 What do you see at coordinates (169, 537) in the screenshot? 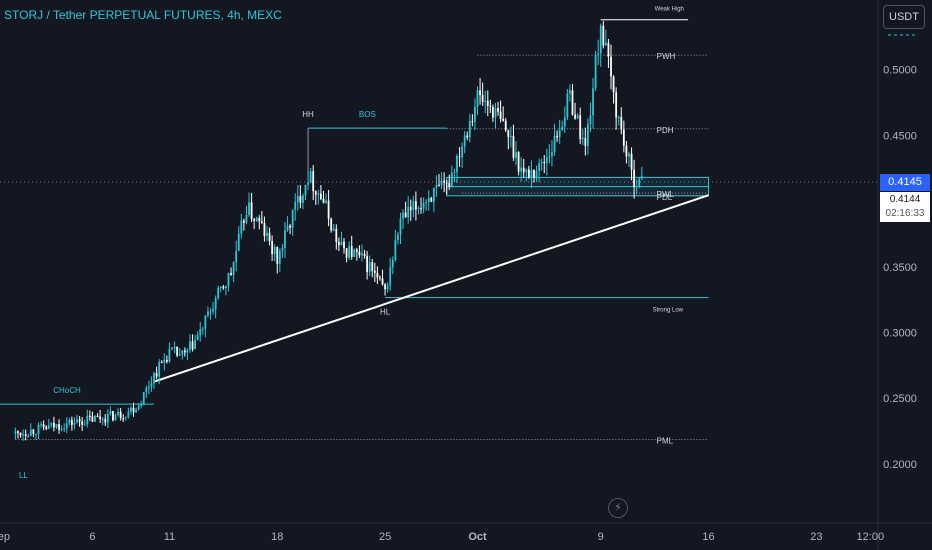
I see `x-tick-label: 11` at bounding box center [169, 537].